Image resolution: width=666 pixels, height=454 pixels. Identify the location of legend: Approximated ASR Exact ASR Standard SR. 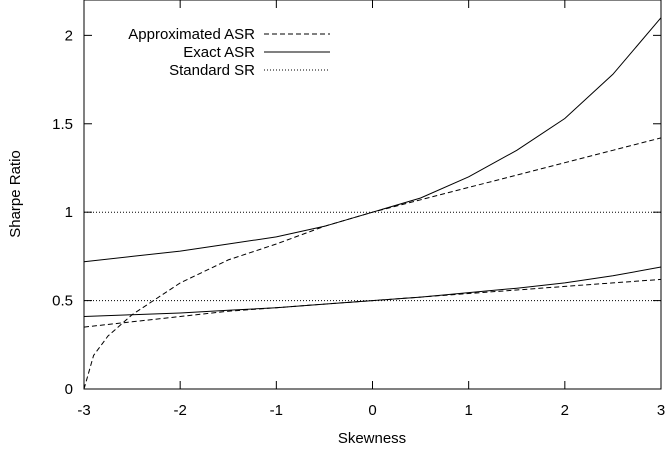
(229, 52).